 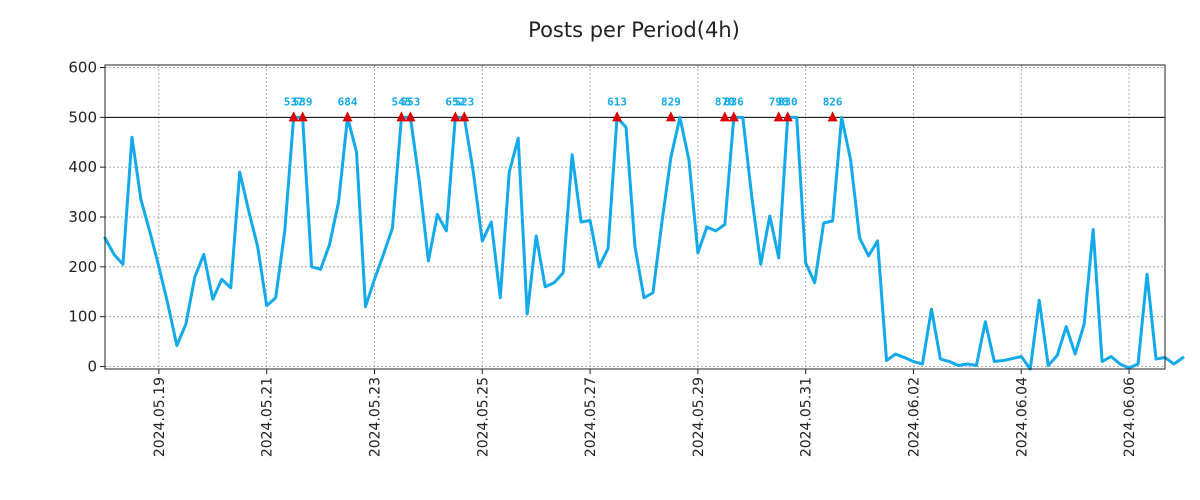 I want to click on peak-markers, so click(x=563, y=116).